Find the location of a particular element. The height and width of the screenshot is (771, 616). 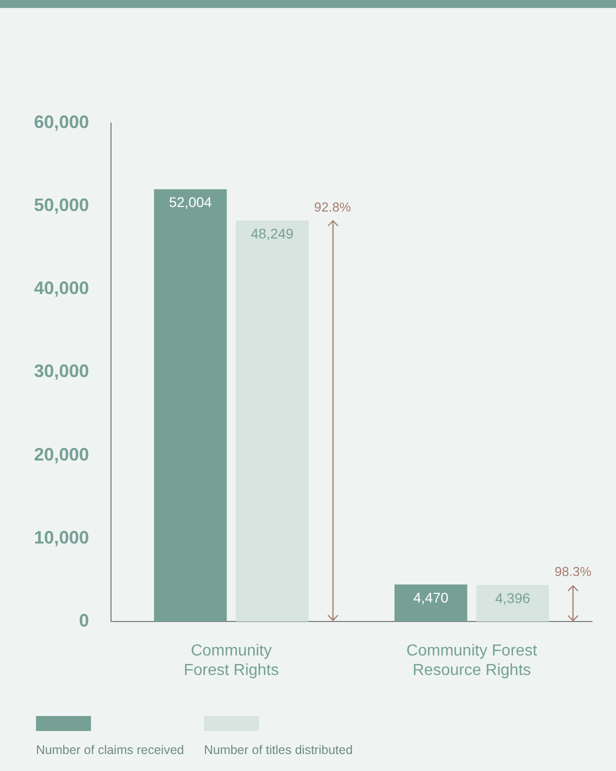

y-tick-label: 30,000 is located at coordinates (62, 371).